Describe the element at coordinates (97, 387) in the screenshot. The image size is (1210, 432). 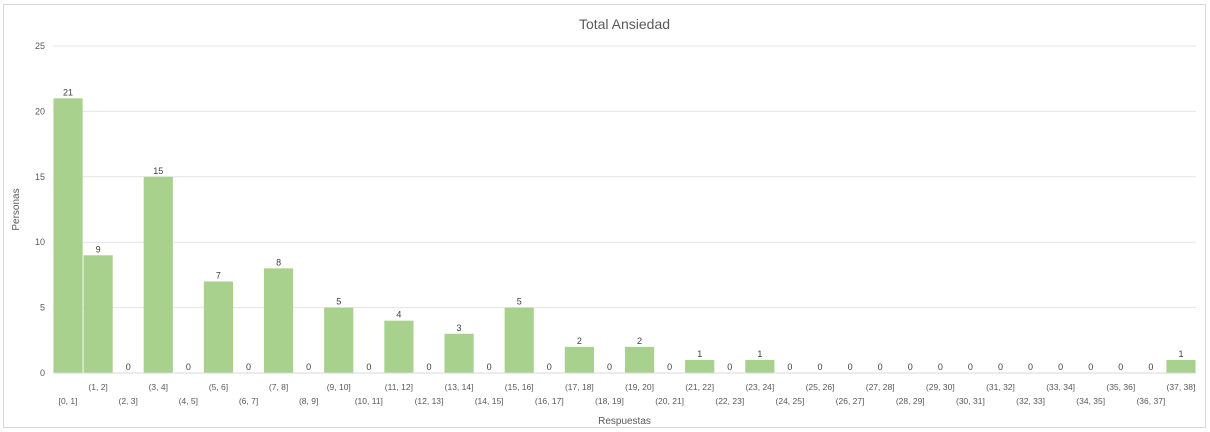
I see `x-category-label: (1, 2]` at that location.